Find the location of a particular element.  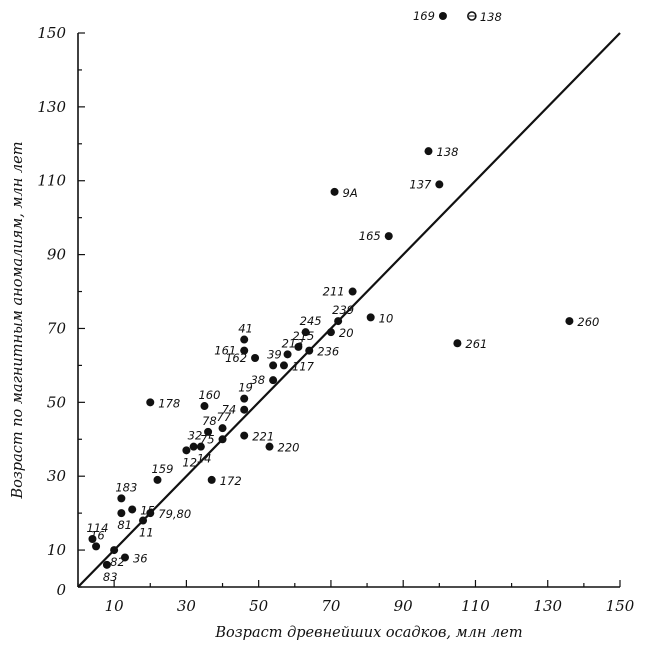

data-point-label: 10 is located at coordinates (386, 318).